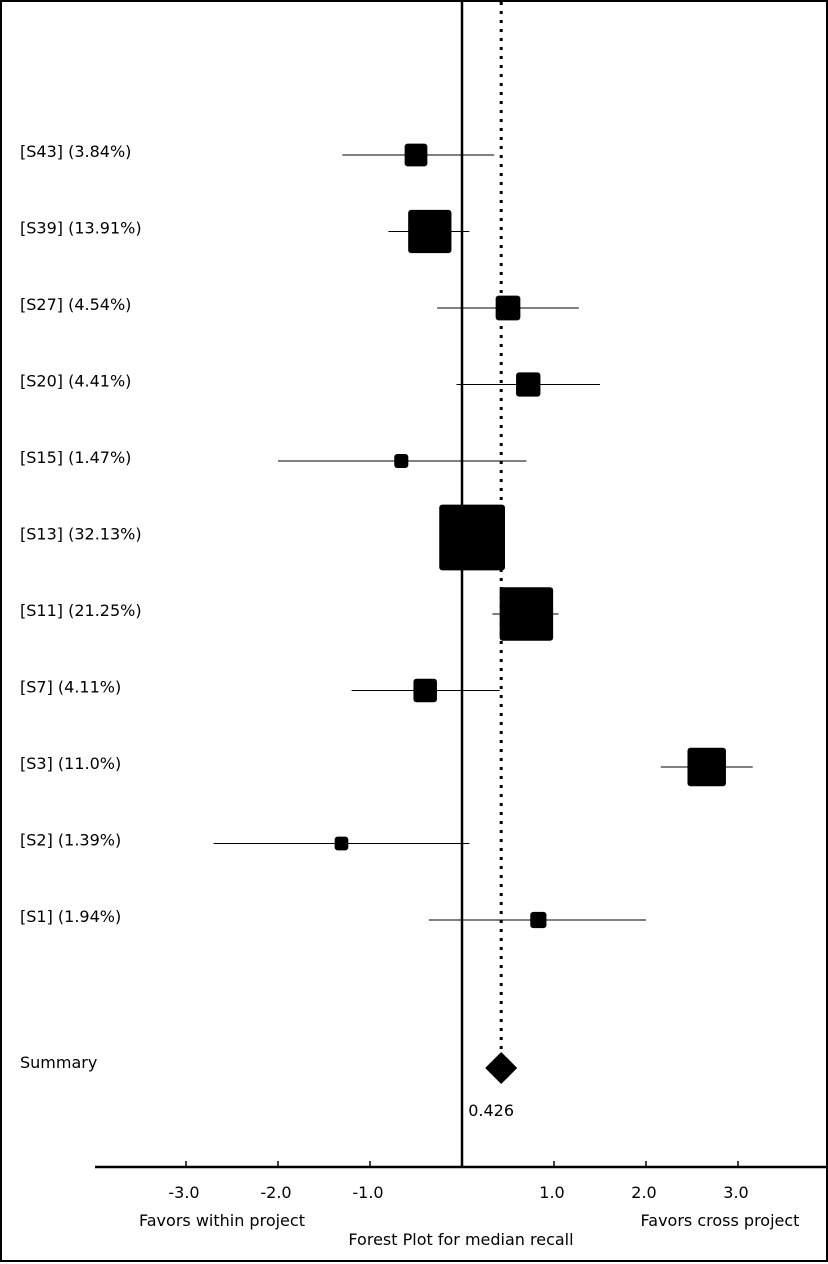 Image resolution: width=828 pixels, height=1264 pixels. Describe the element at coordinates (70, 763) in the screenshot. I see `study-label: [S3] (11.0%)` at that location.